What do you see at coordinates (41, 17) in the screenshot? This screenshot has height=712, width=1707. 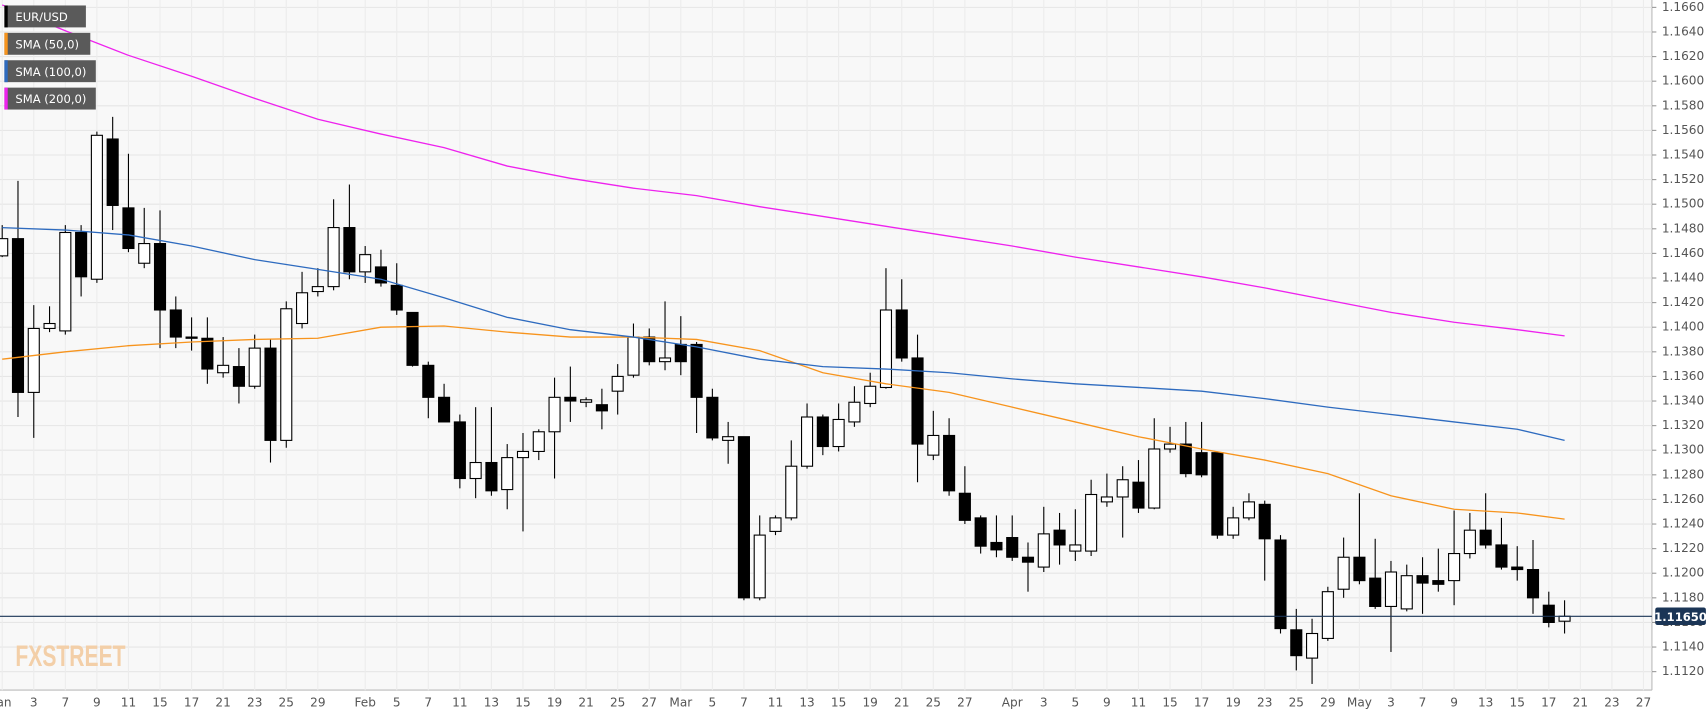 I see `legend-label: EUR/USD` at bounding box center [41, 17].